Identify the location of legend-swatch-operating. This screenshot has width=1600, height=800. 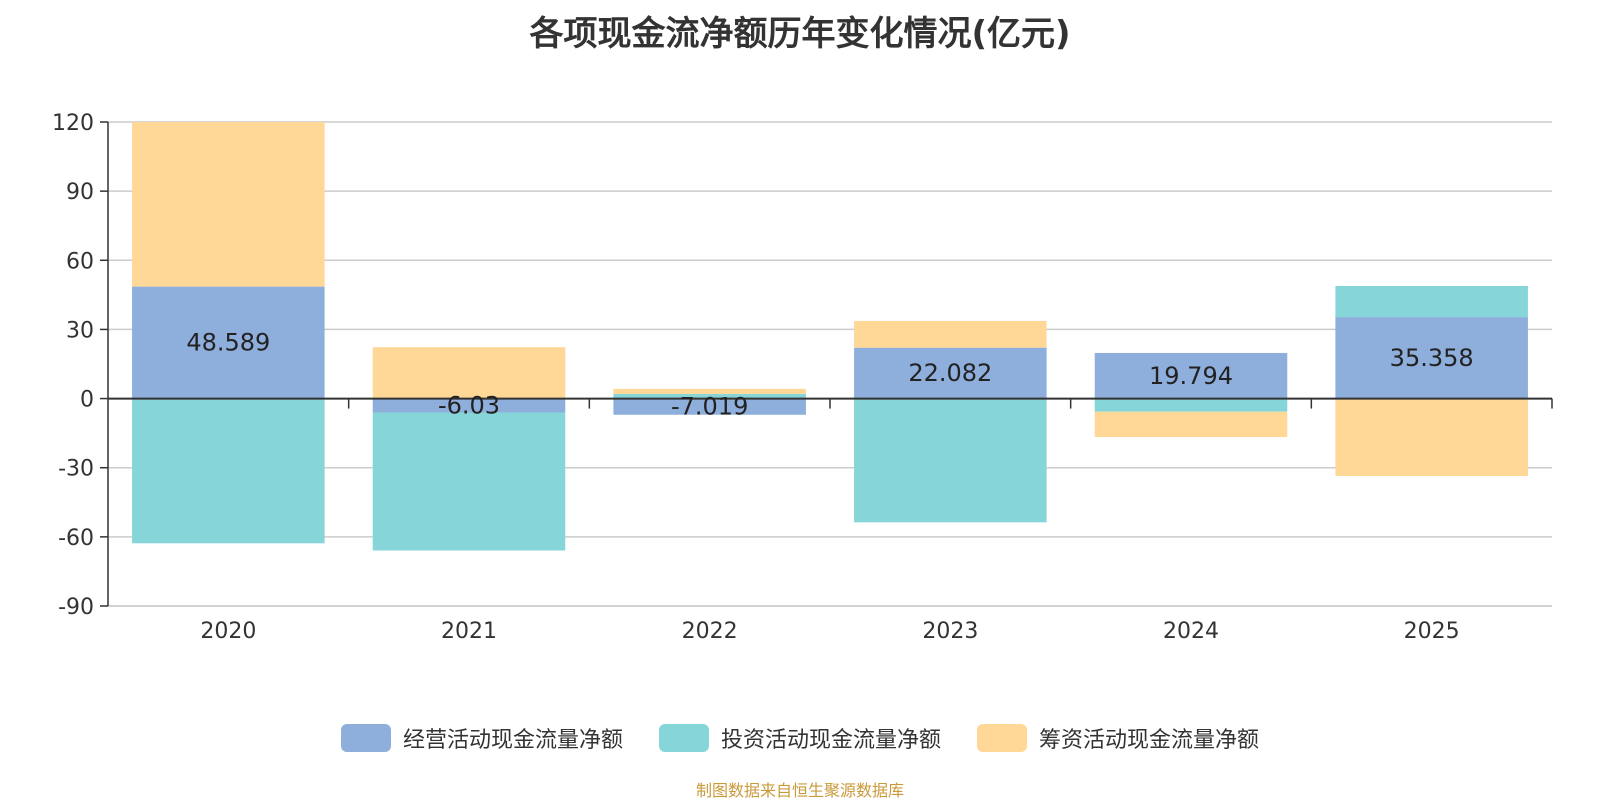
(365, 738).